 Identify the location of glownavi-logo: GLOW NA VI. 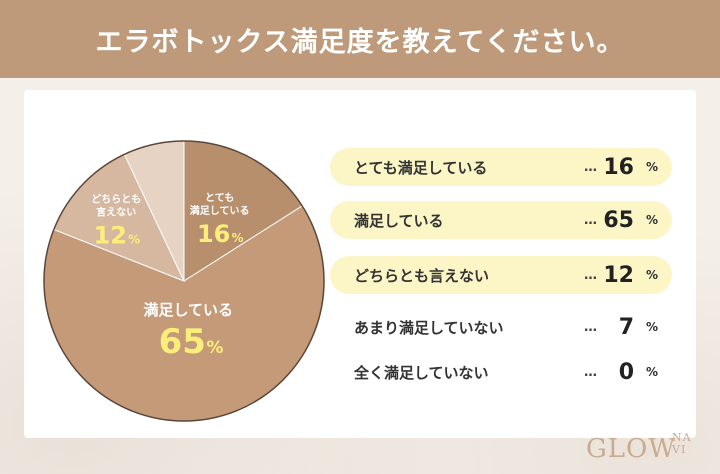
(648, 448).